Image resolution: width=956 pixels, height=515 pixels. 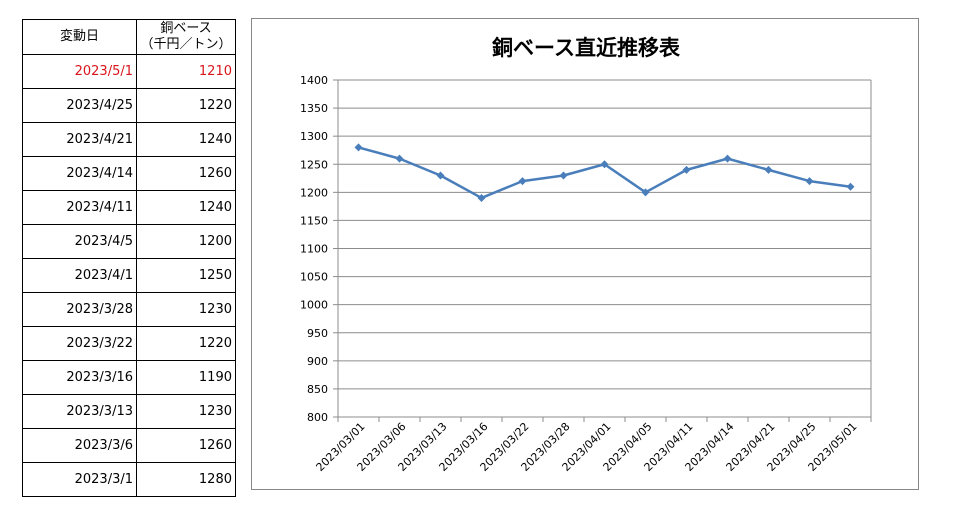 What do you see at coordinates (317, 389) in the screenshot?
I see `y-tick-label: 850` at bounding box center [317, 389].